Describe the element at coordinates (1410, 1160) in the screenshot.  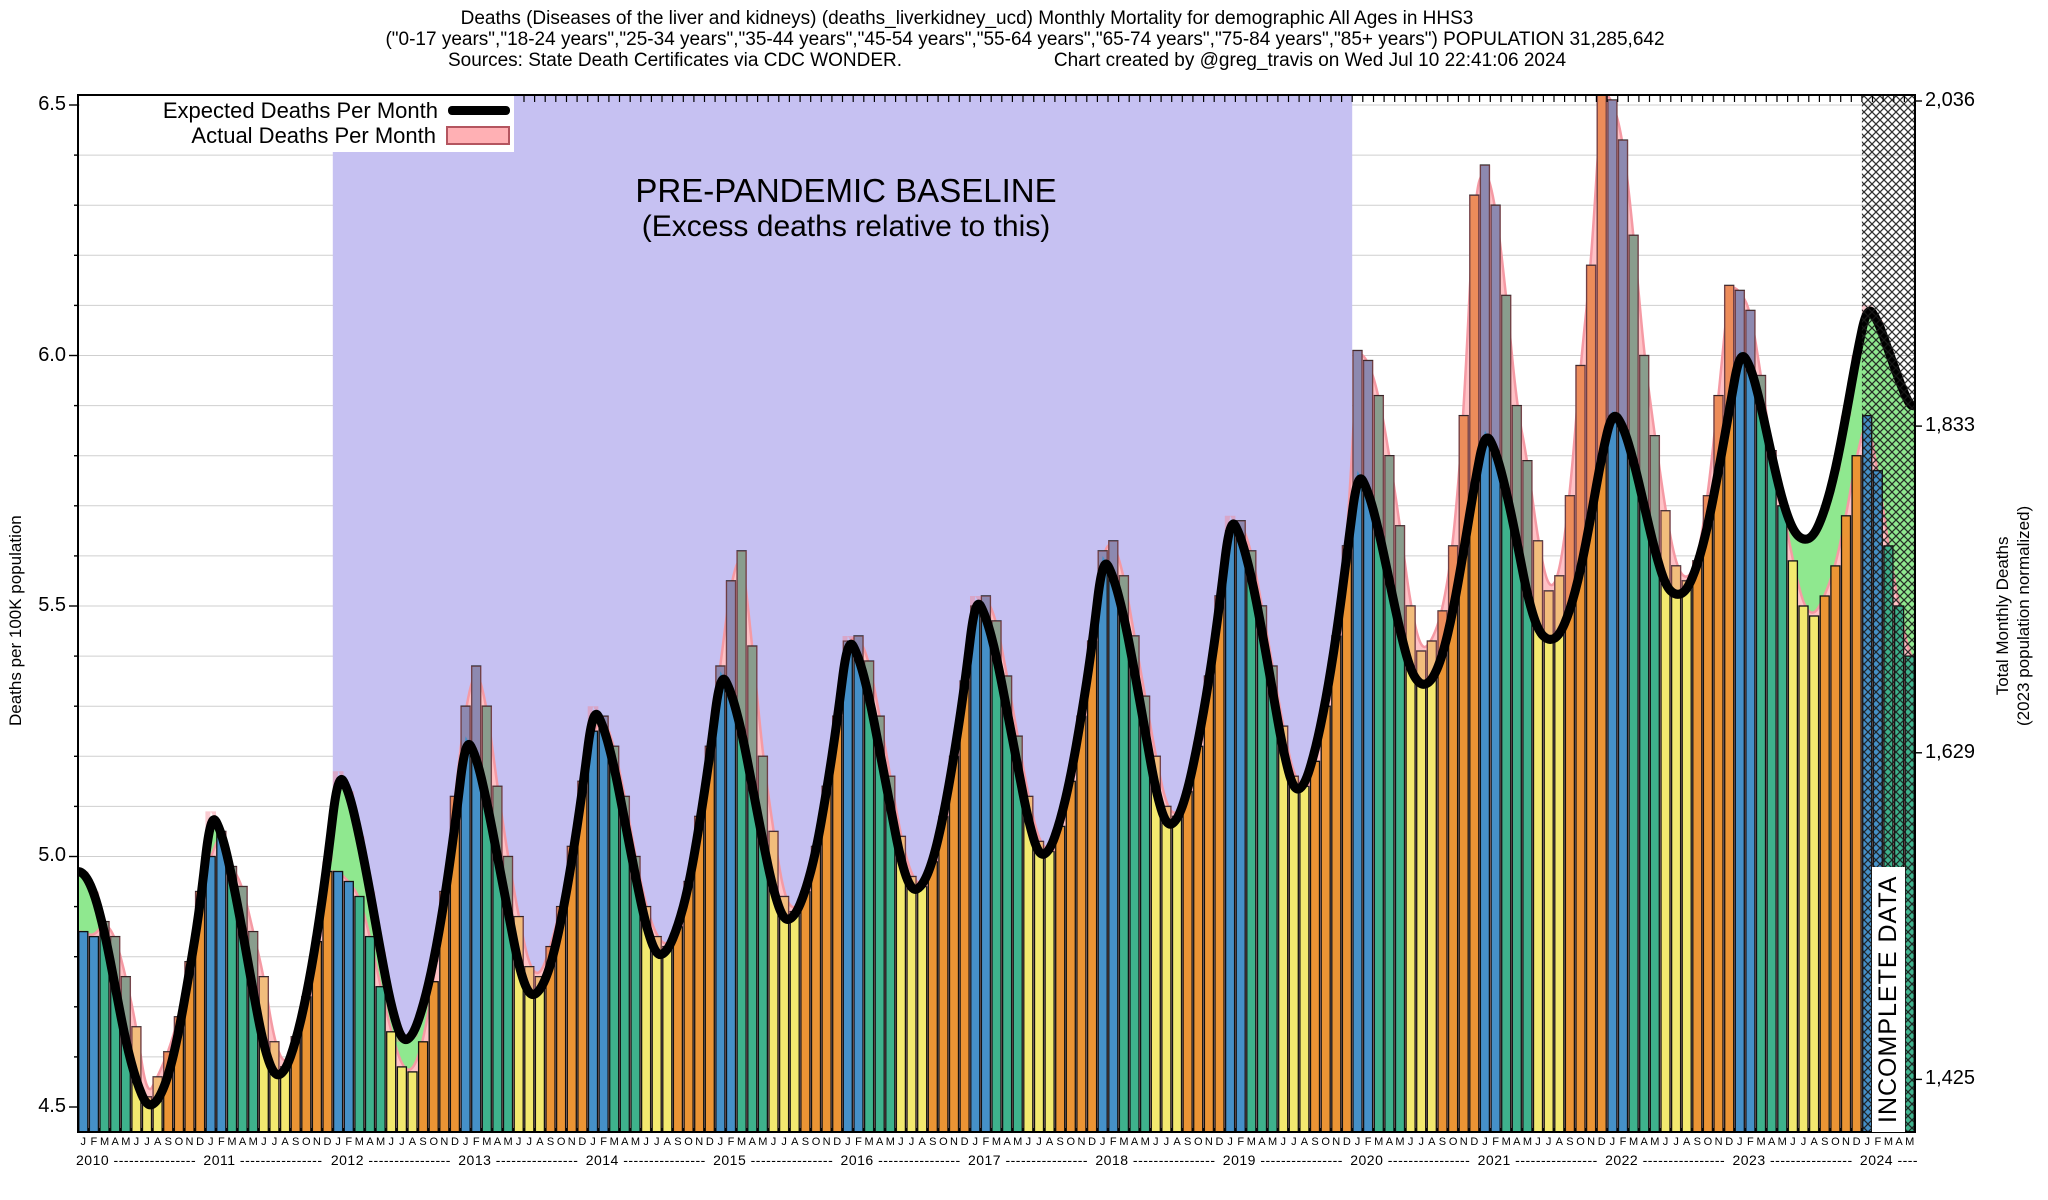
I see `year-label: 2020 ----------------` at that location.